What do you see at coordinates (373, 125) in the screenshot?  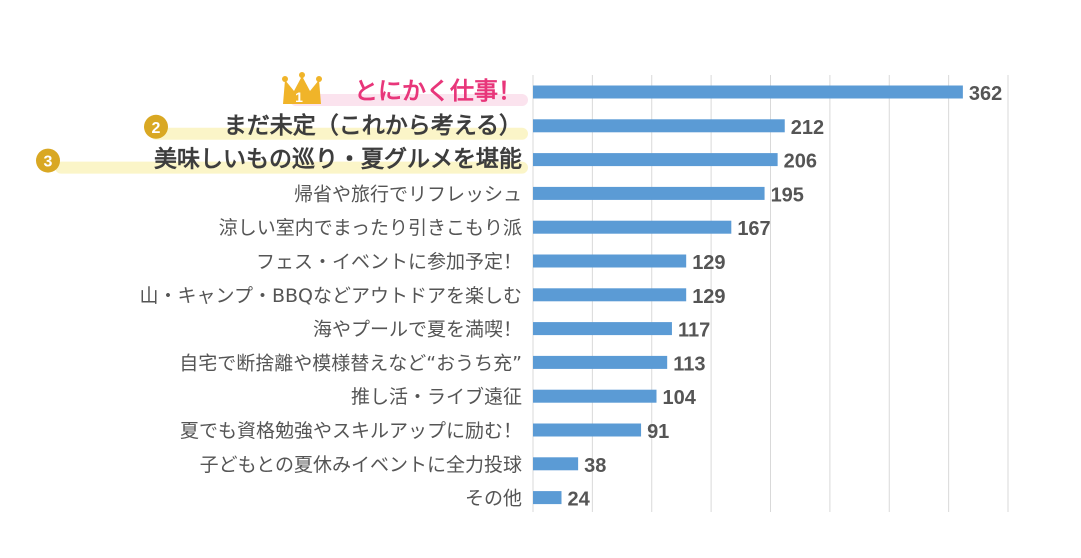 I see `category-label: まだ未定（これから考える）` at bounding box center [373, 125].